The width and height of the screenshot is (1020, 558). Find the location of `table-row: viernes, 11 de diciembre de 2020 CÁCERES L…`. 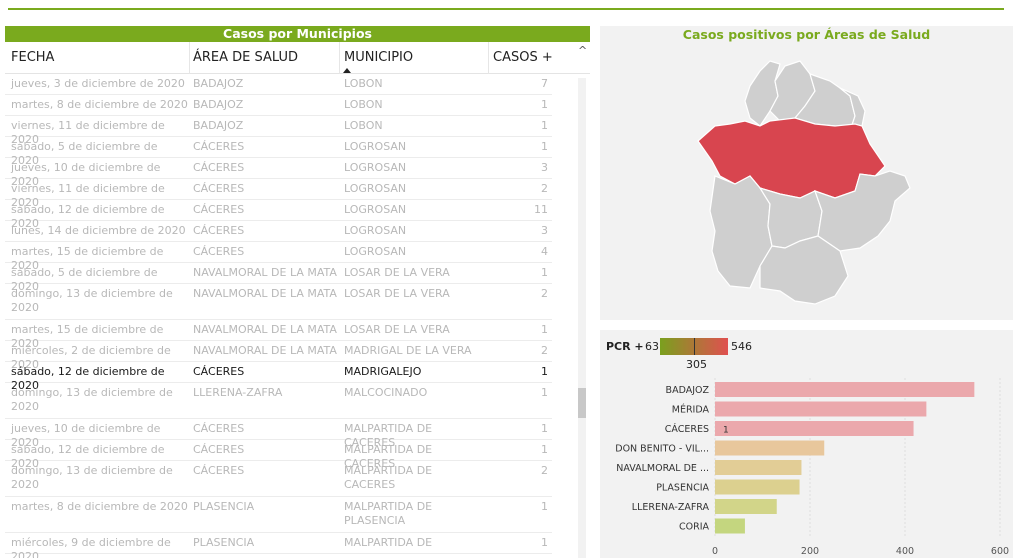

table-row: viernes, 11 de diciembre de 2020 CÁCERES L… is located at coordinates (278, 194).